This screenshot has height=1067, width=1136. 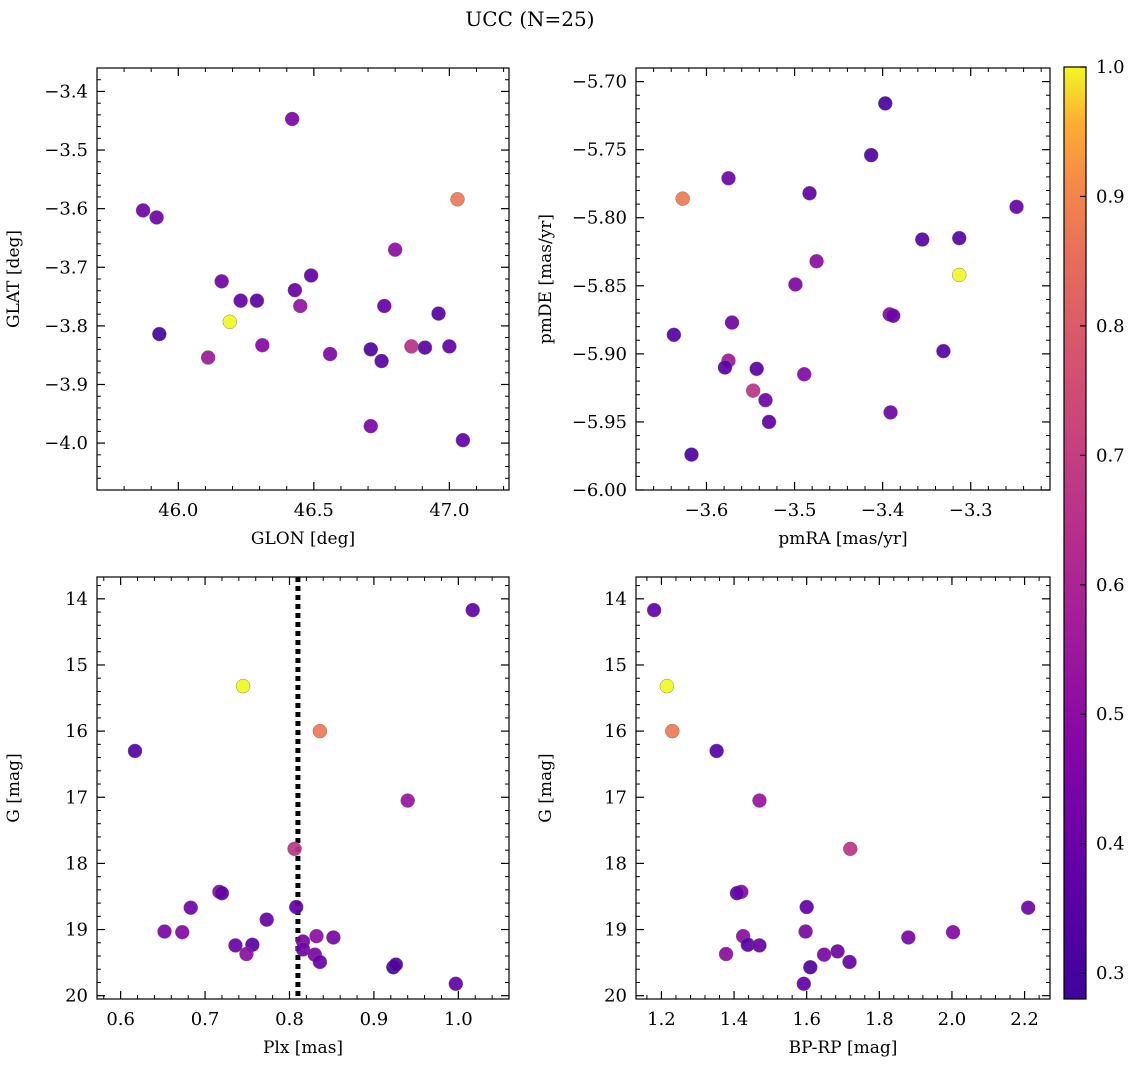 What do you see at coordinates (314, 510) in the screenshot?
I see `x-tick-label: 46.5` at bounding box center [314, 510].